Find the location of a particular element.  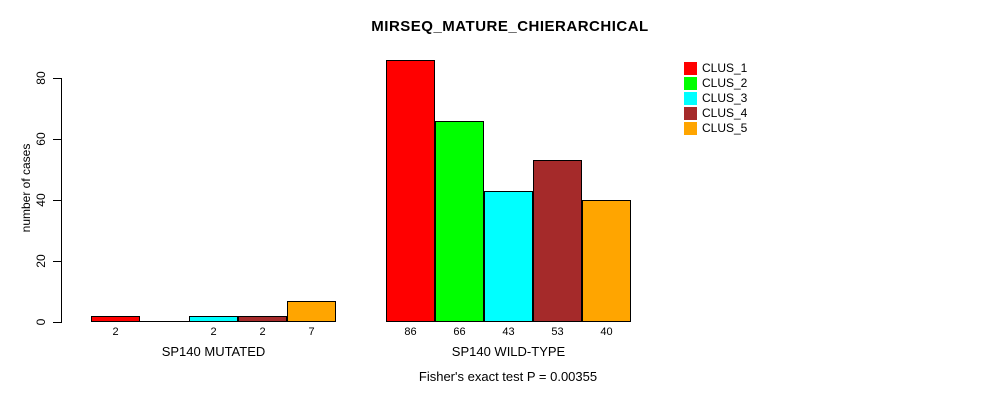

legend-label: CLUS_1 is located at coordinates (725, 68).